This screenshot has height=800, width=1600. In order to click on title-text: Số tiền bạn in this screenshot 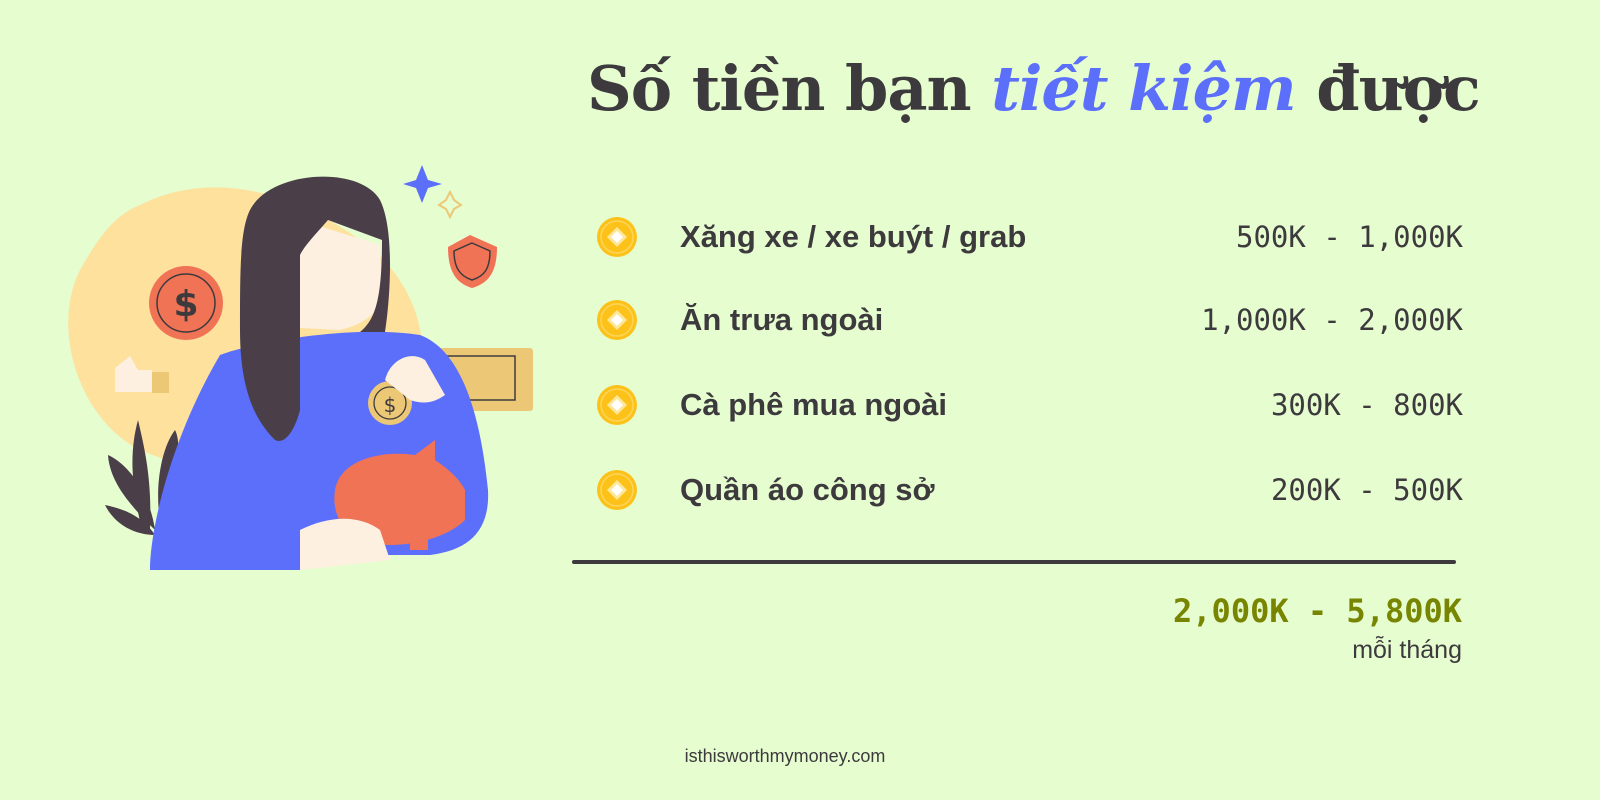, I will do `click(789, 88)`.